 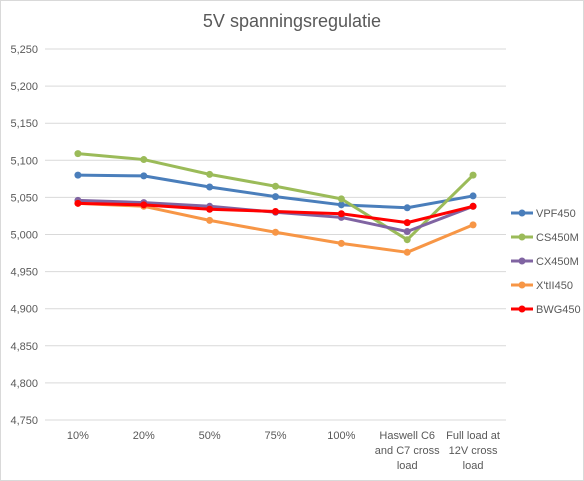 What do you see at coordinates (24, 273) in the screenshot?
I see `y-tick-label: 4,950` at bounding box center [24, 273].